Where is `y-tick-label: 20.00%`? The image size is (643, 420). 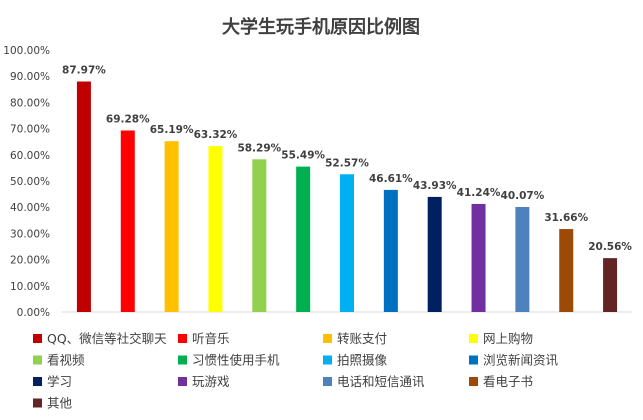 y-tick-label: 20.00% is located at coordinates (30, 261).